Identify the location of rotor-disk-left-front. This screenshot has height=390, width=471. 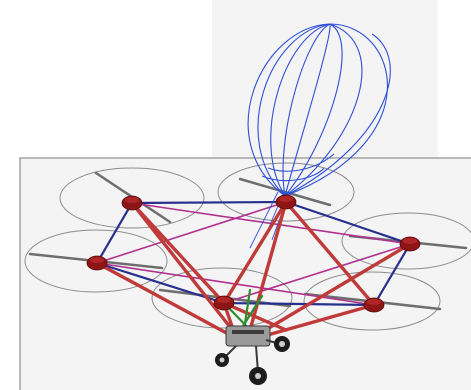
(96, 261).